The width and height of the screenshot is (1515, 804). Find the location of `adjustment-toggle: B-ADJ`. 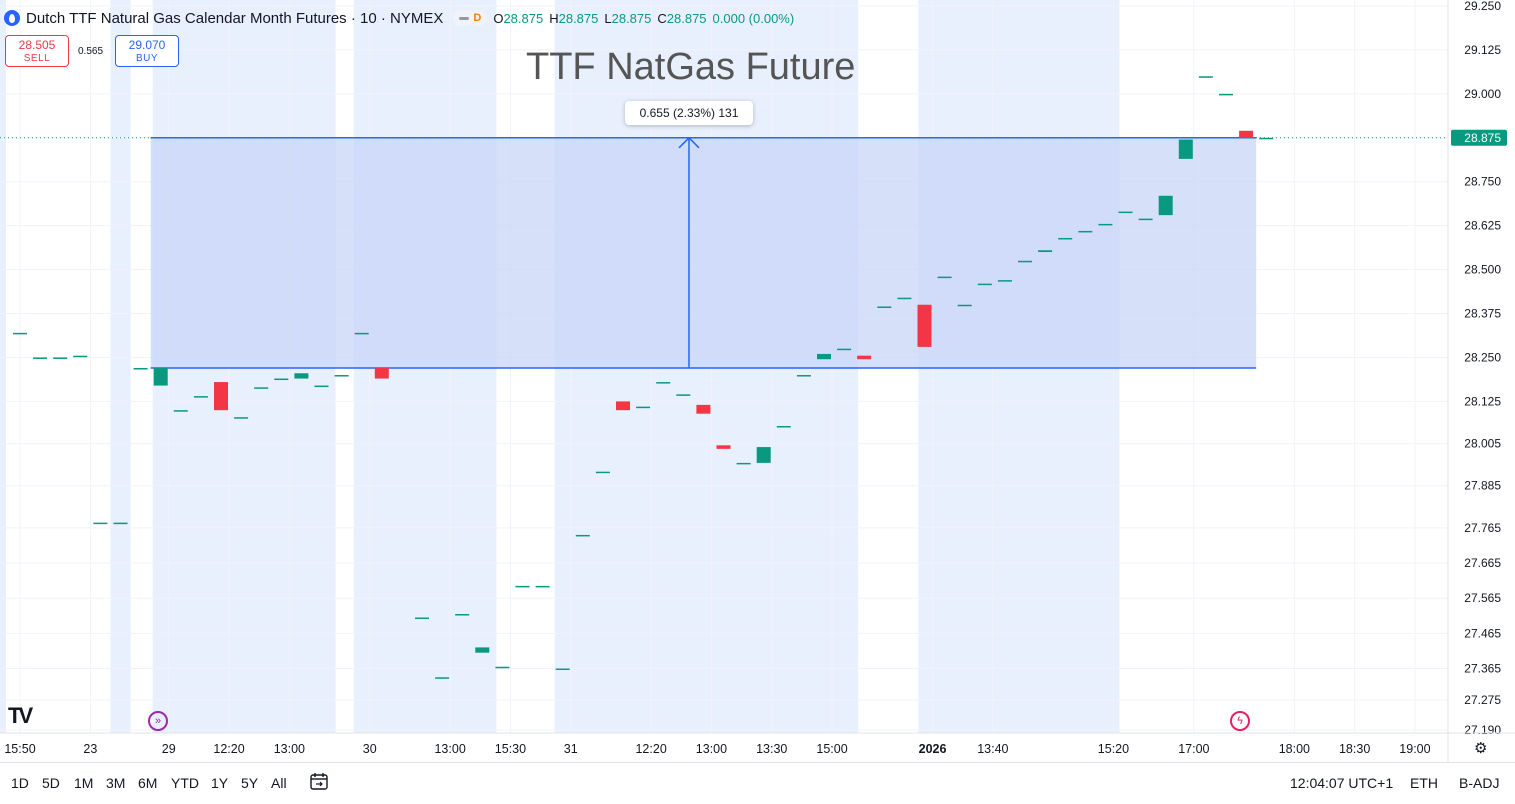

adjustment-toggle: B-ADJ is located at coordinates (1479, 783).